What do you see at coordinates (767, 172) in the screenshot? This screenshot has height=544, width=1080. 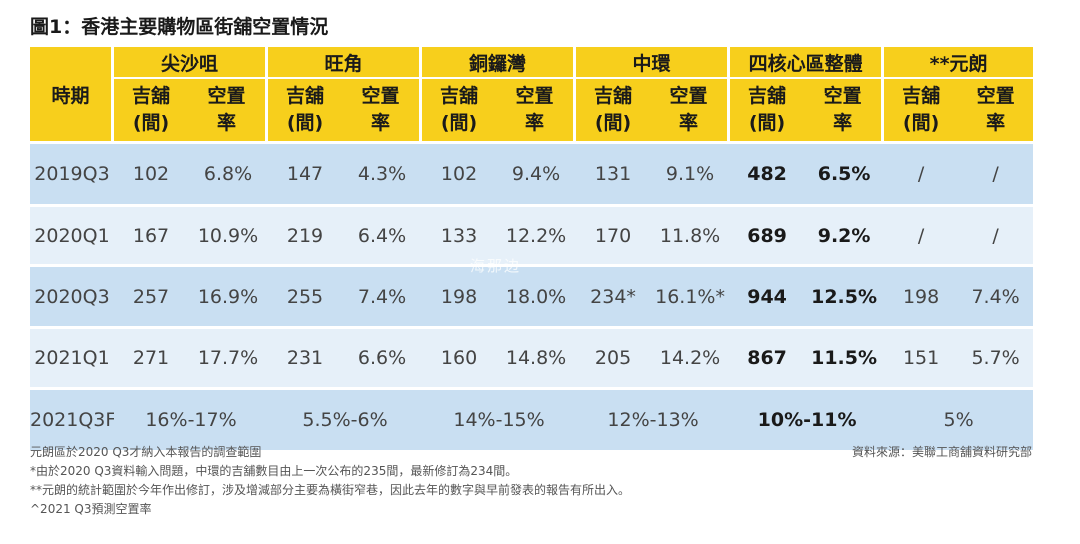 I see `table-cell: 482` at bounding box center [767, 172].